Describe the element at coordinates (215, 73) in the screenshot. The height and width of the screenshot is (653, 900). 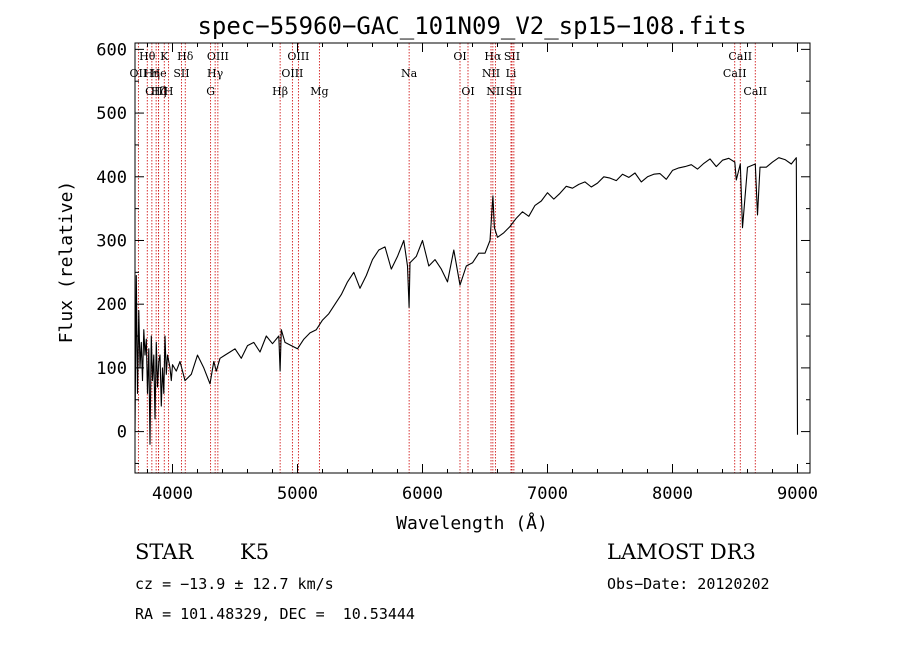
I see `spectral-line-label: Hγ` at that location.